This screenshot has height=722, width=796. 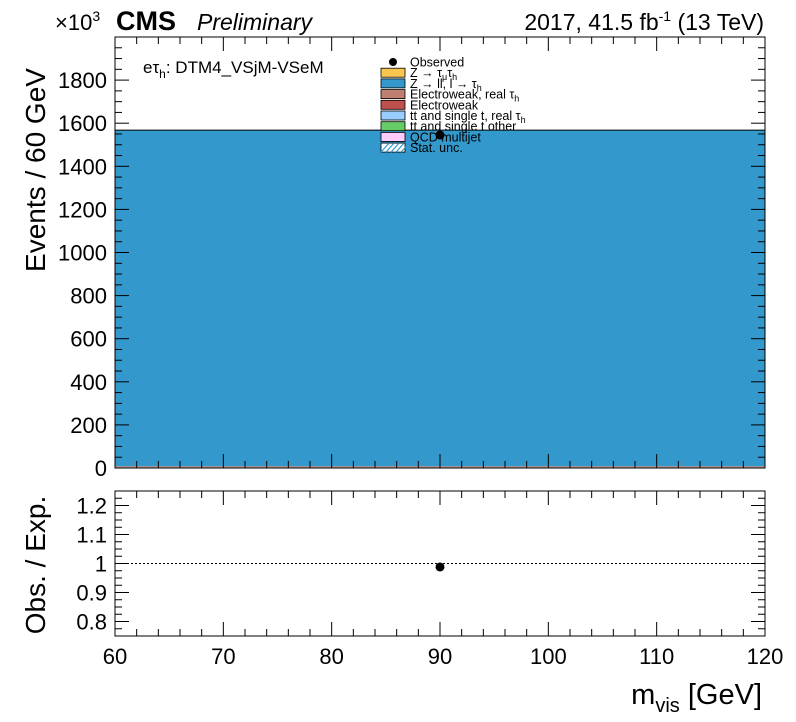 What do you see at coordinates (393, 62) in the screenshot?
I see `legend-observed-marker` at bounding box center [393, 62].